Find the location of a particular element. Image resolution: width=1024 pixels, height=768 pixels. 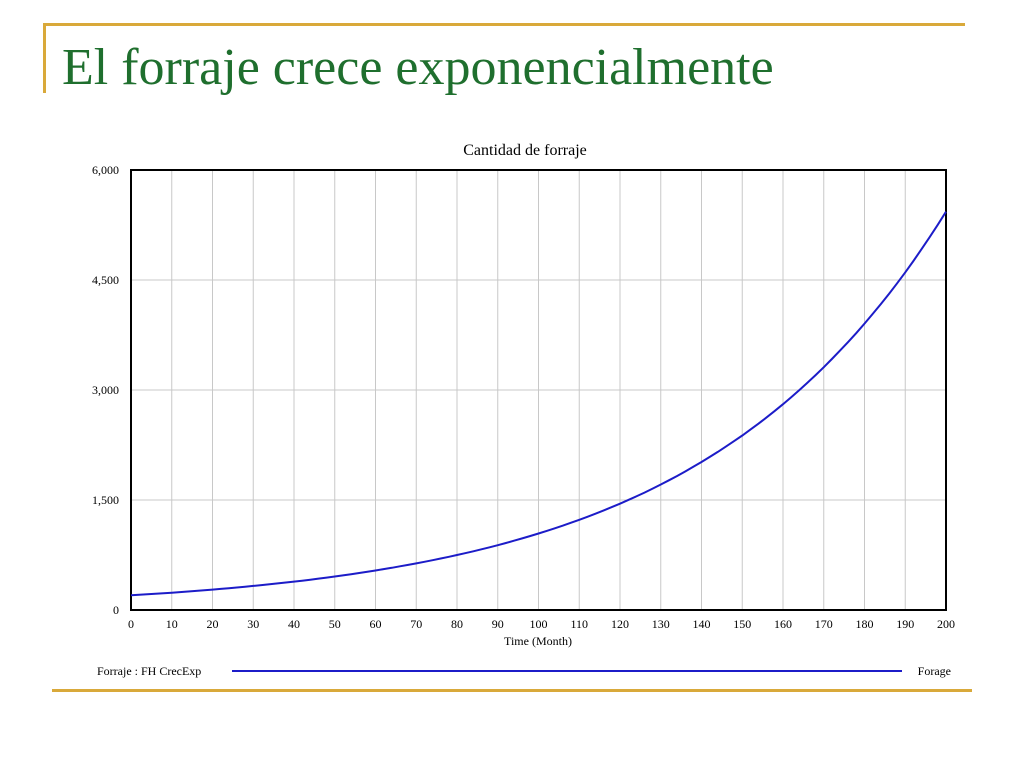

x-tick-label: 50 is located at coordinates (335, 624).